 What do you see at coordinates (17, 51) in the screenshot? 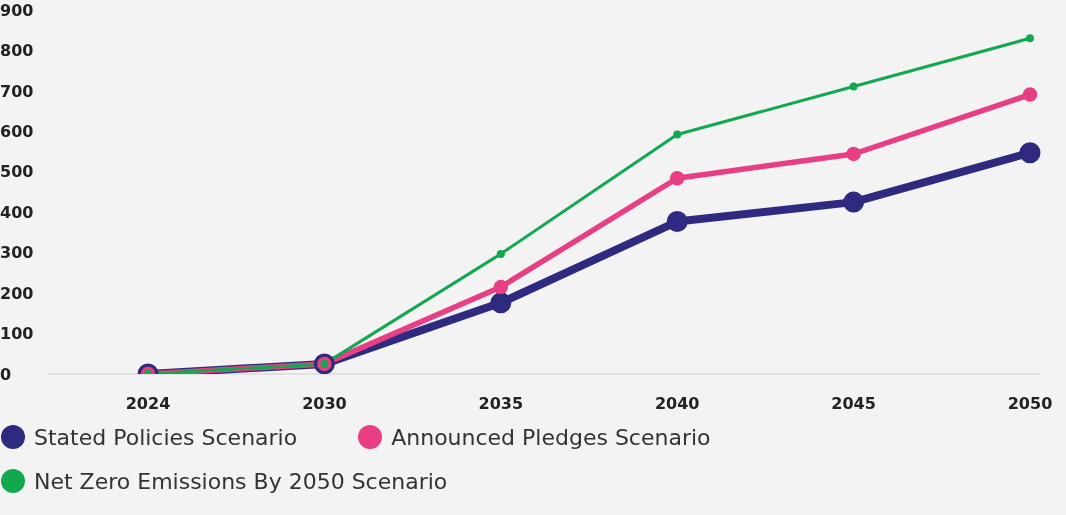
I see `y-tick-label: 800` at bounding box center [17, 51].